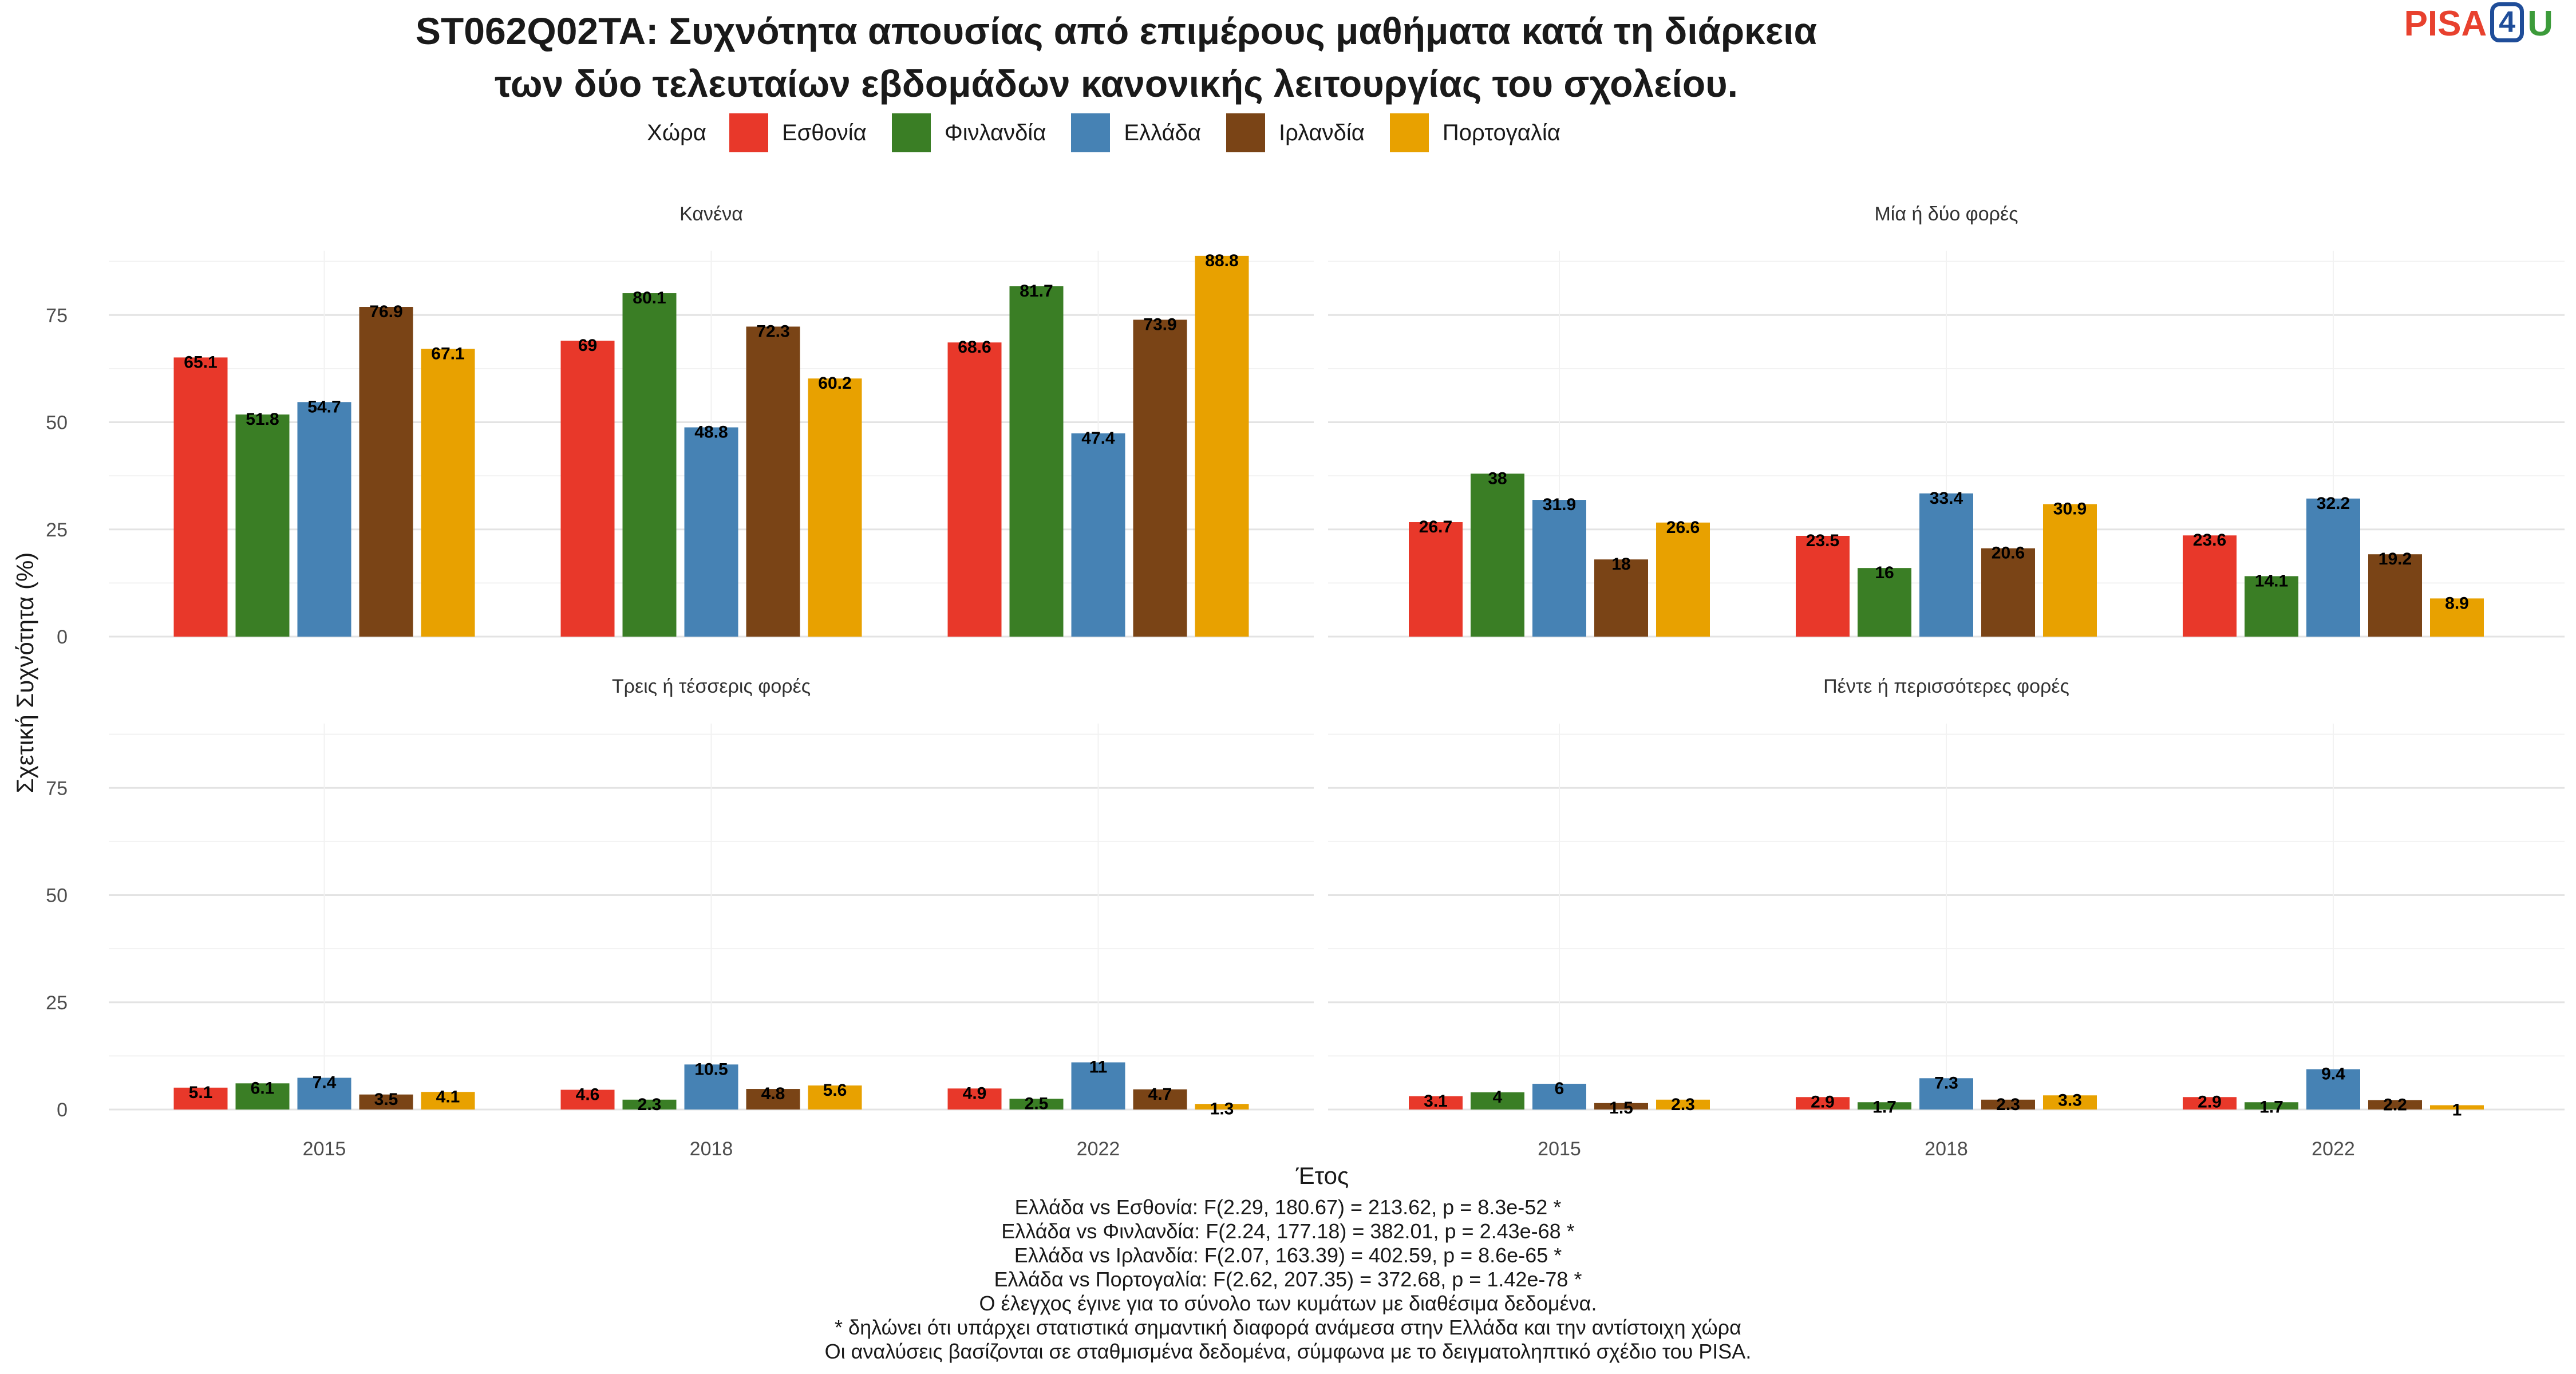 The width and height of the screenshot is (2576, 1374). Describe the element at coordinates (824, 132) in the screenshot. I see `legend-label: Εσθονία` at that location.